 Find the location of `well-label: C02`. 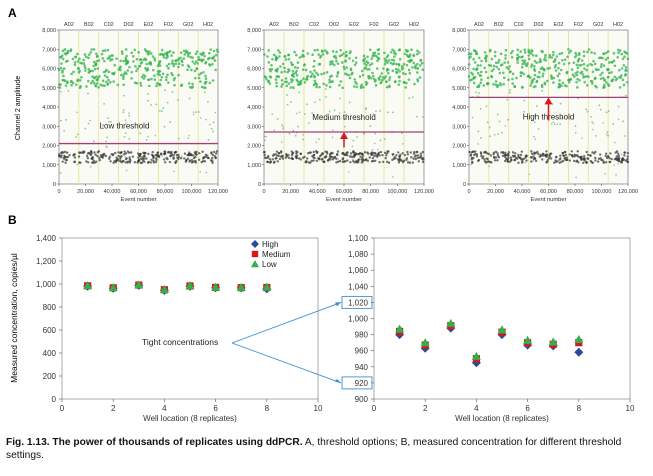

well-label: C02 is located at coordinates (109, 25).